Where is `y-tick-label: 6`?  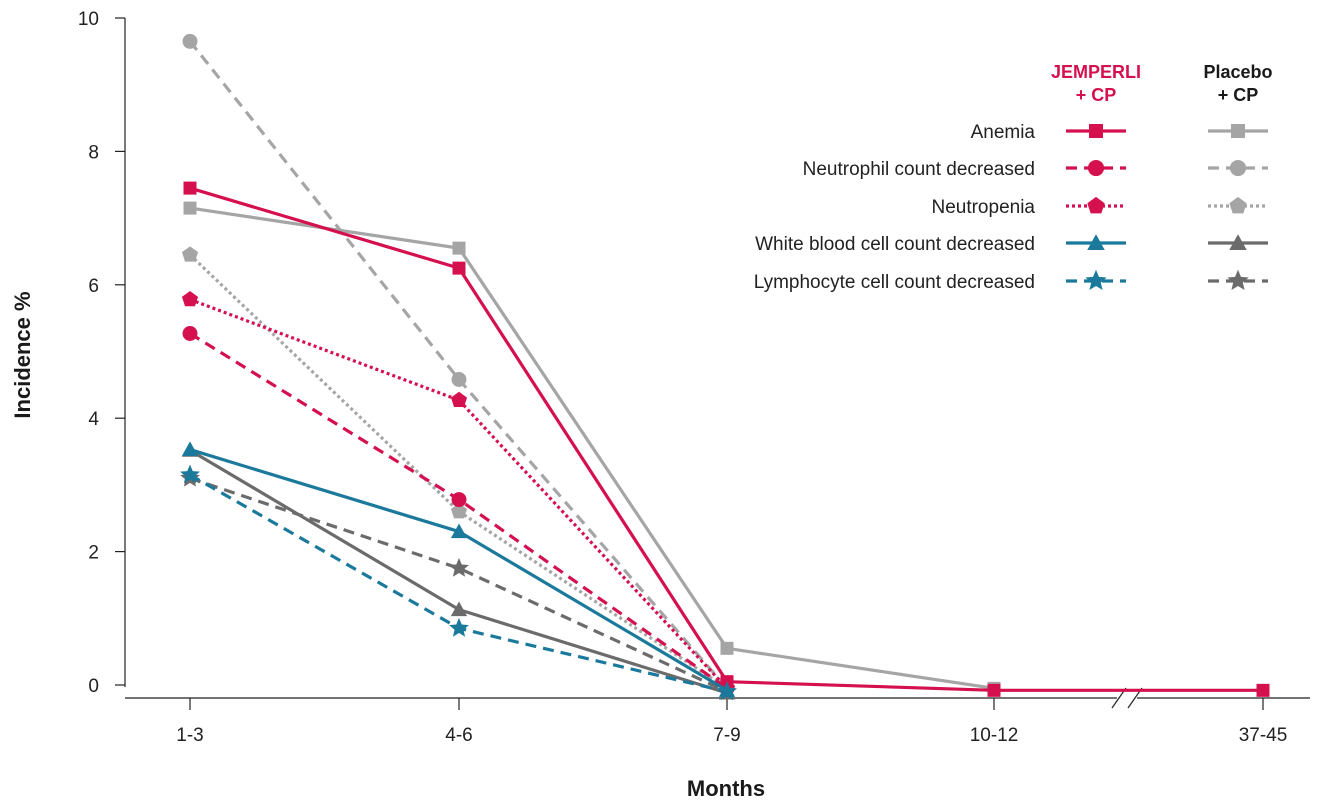
y-tick-label: 6 is located at coordinates (93, 286).